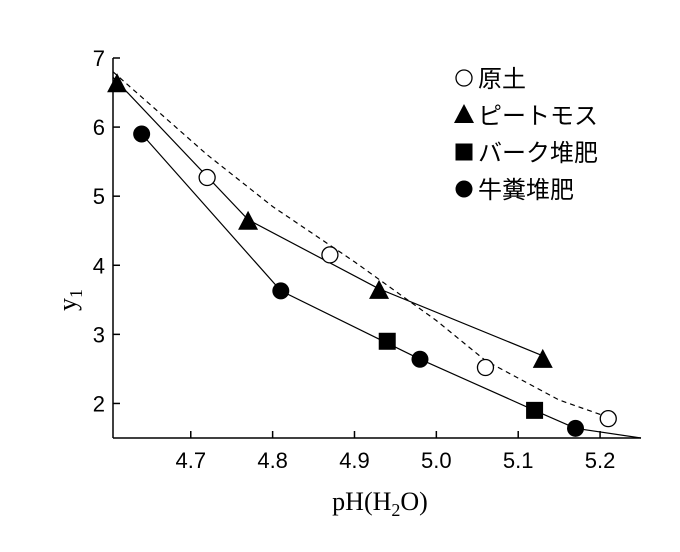  What do you see at coordinates (190, 460) in the screenshot?
I see `x-tick-label: 4.7` at bounding box center [190, 460].